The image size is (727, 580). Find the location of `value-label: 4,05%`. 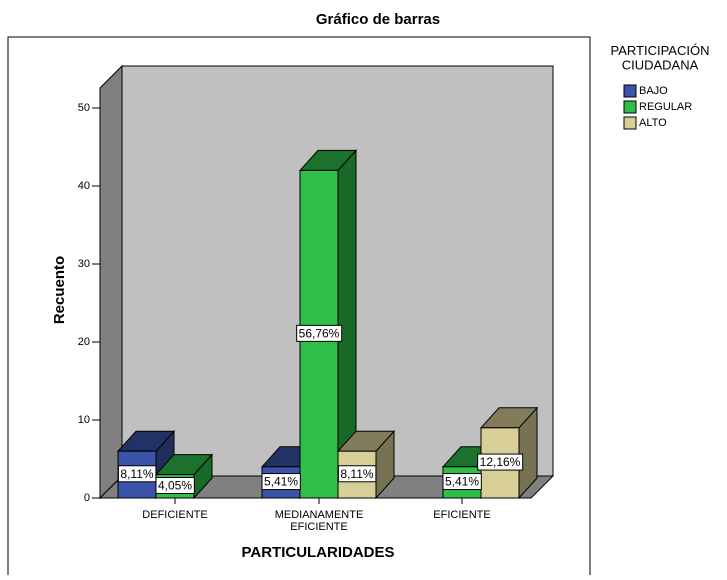

value-label: 4,05% is located at coordinates (175, 485).